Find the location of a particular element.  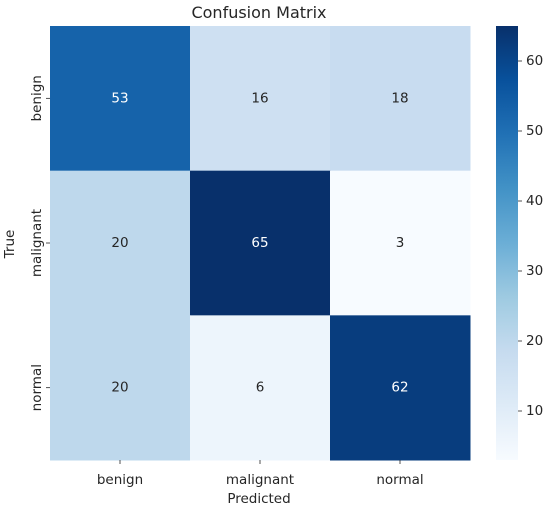

heatmap-cell-benign-malignant is located at coordinates (260, 99).